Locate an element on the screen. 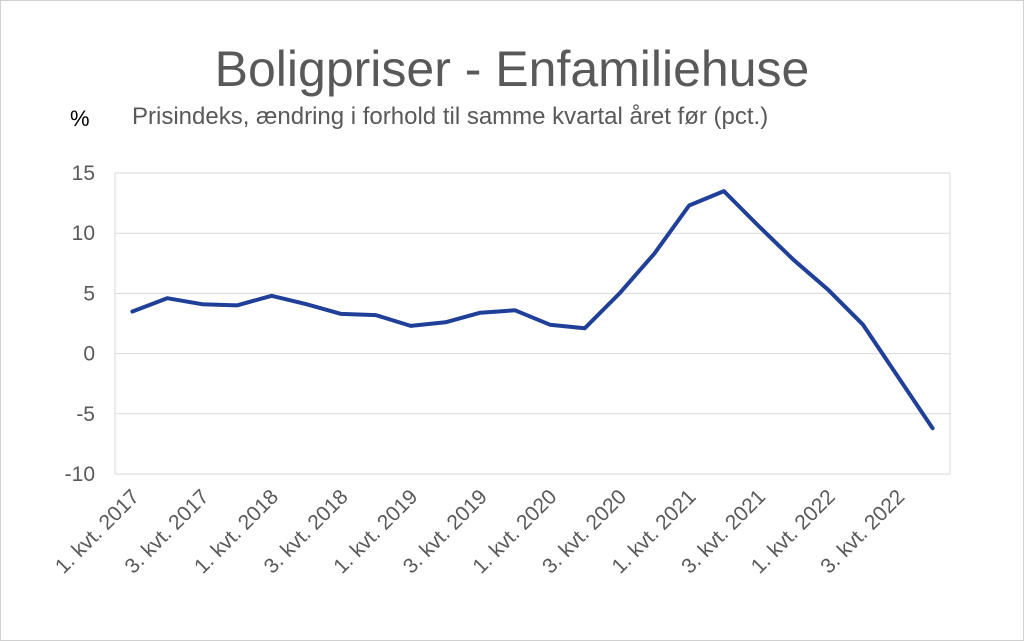  y-tick-label: 0 is located at coordinates (89, 354).